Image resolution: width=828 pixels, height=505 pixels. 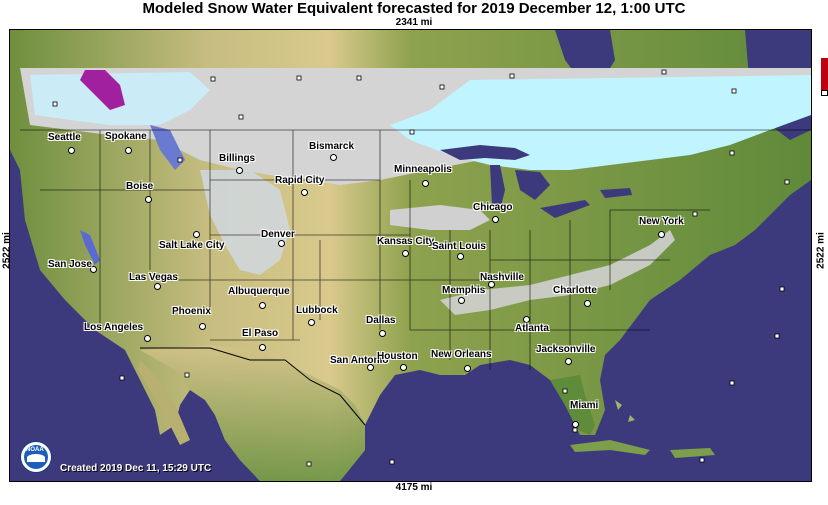 What do you see at coordinates (164, 402) in the screenshot?
I see `baja-peninsula` at bounding box center [164, 402].